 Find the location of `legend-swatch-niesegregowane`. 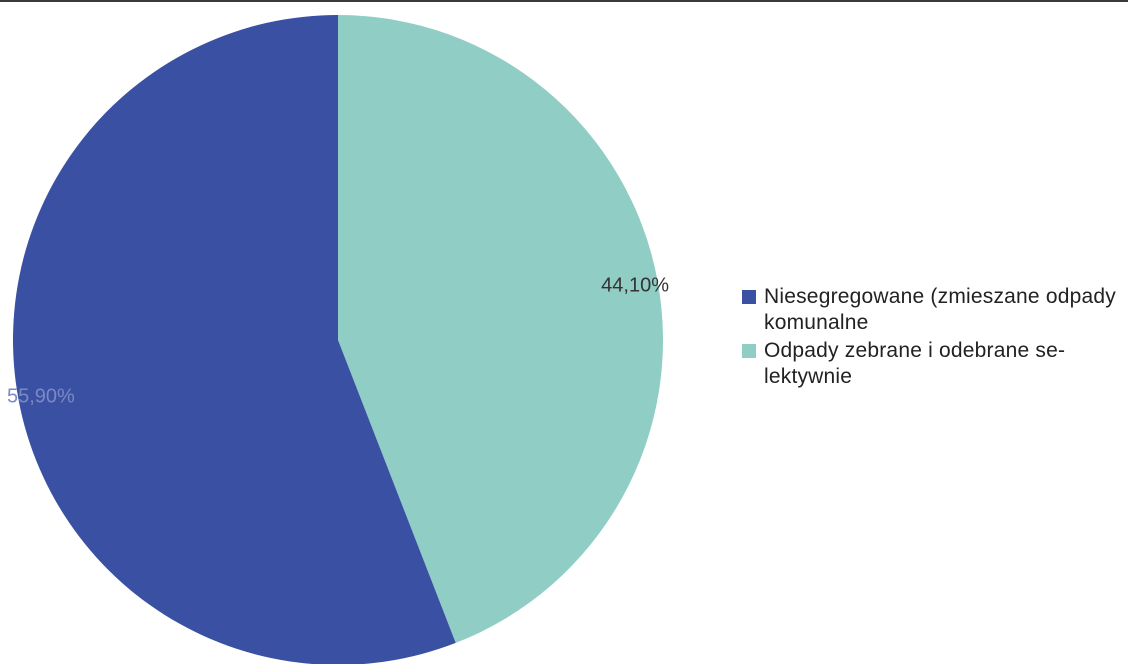

legend-swatch-niesegregowane is located at coordinates (749, 297).